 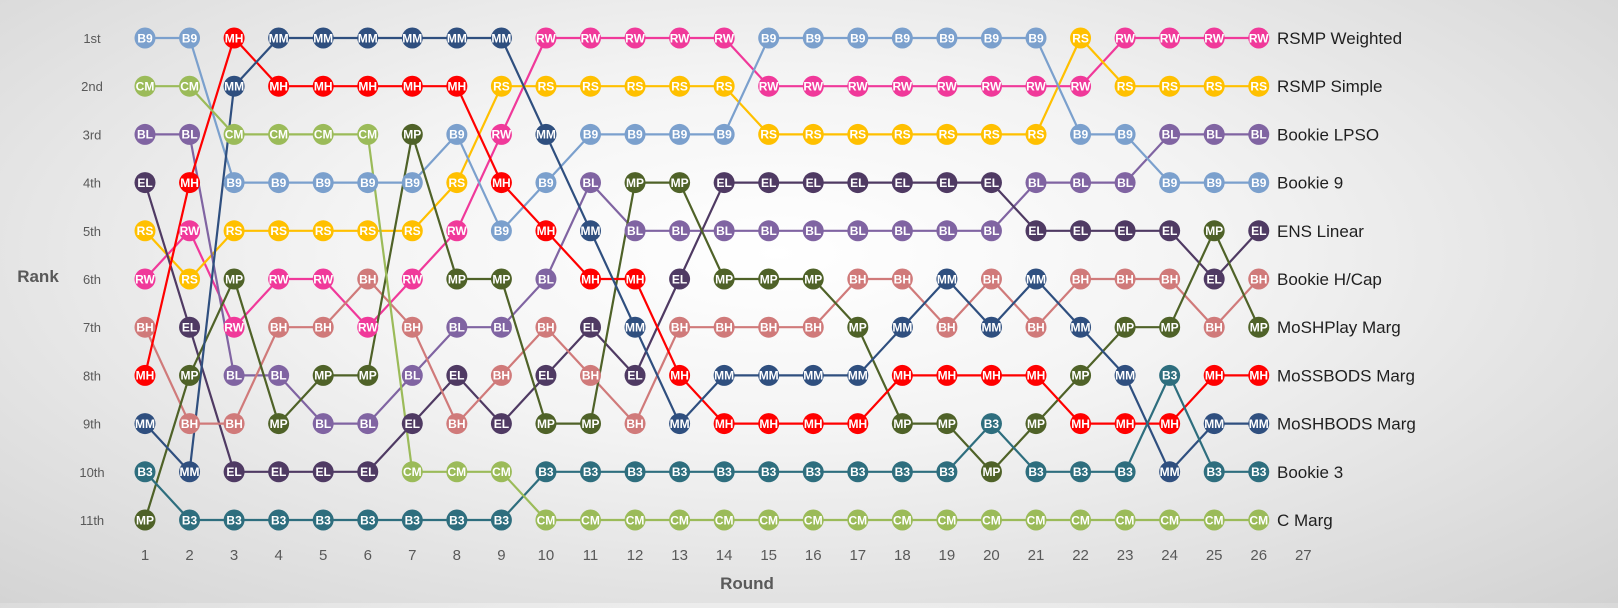 I want to click on data-point-label: CM, so click(x=635, y=520).